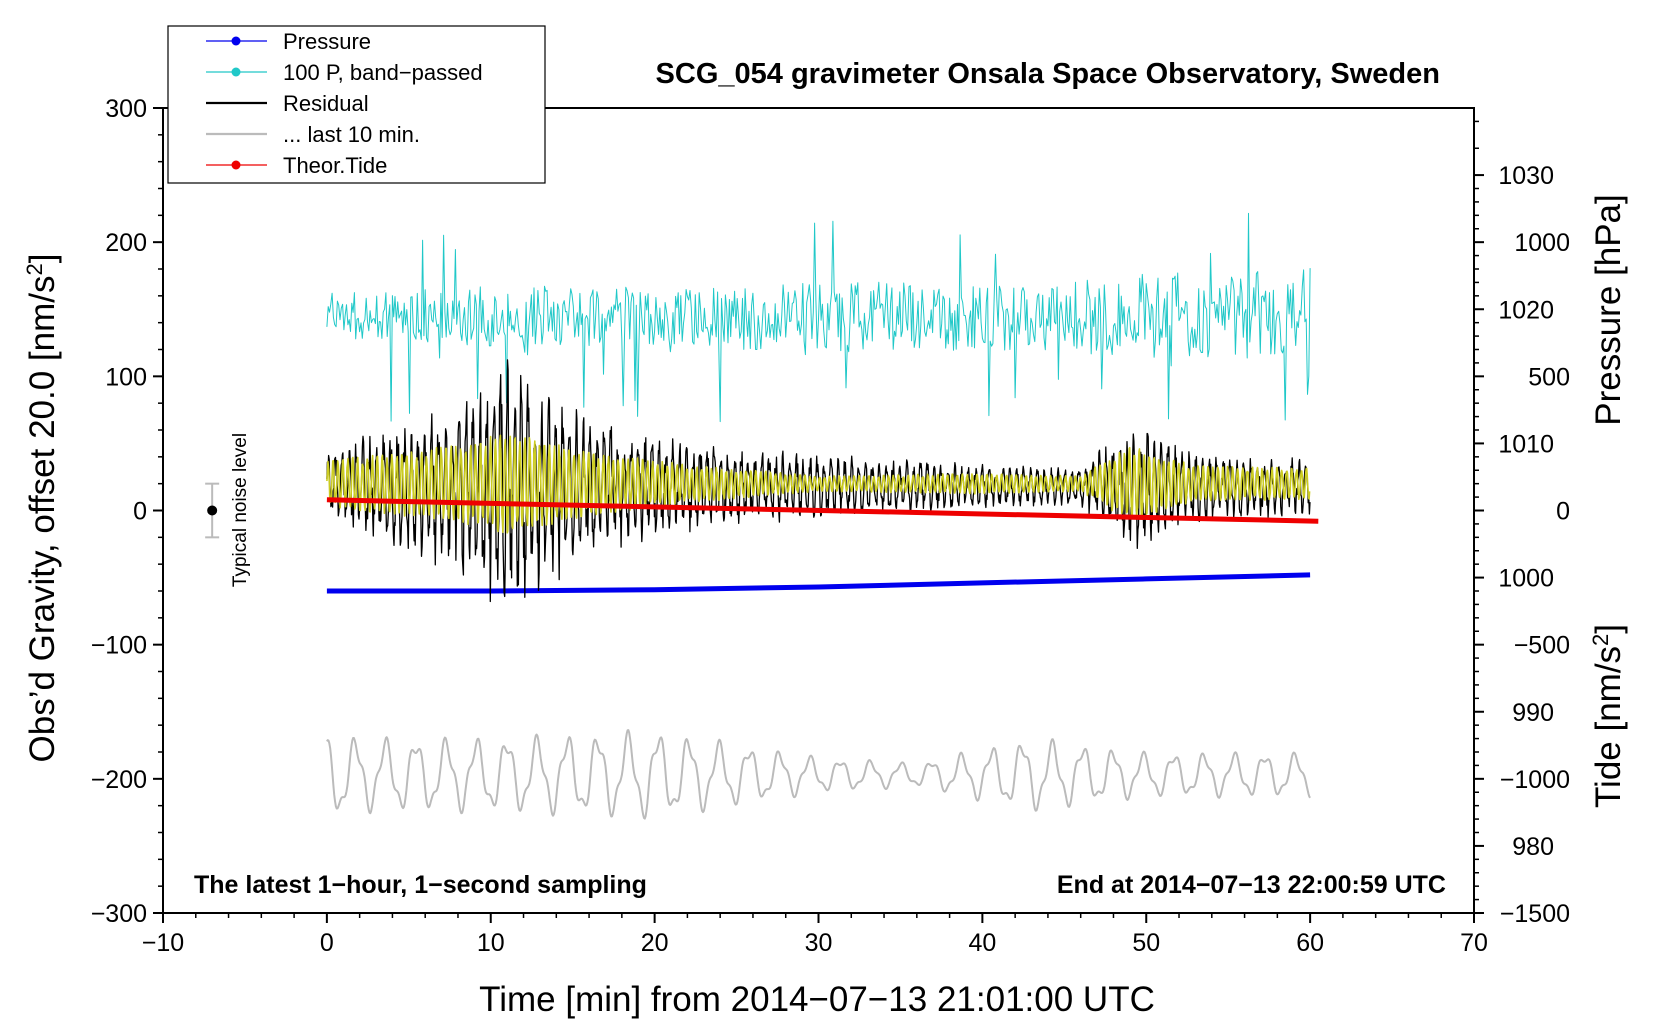 This screenshot has width=1660, height=1020. What do you see at coordinates (1526, 579) in the screenshot?
I see `y-tick-label-pressure: 1000` at bounding box center [1526, 579].